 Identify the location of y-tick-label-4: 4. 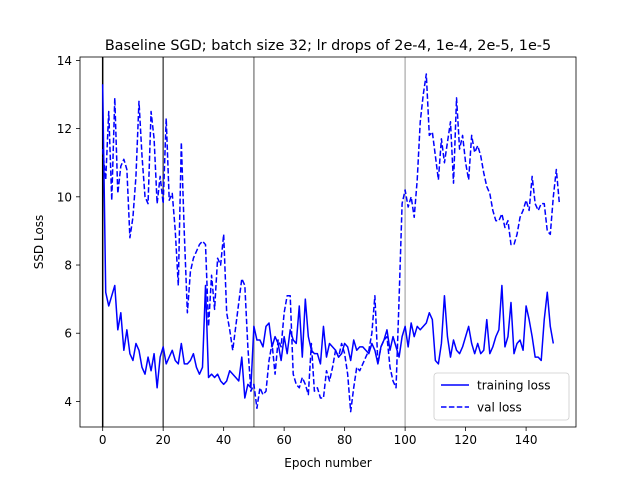
(68, 402).